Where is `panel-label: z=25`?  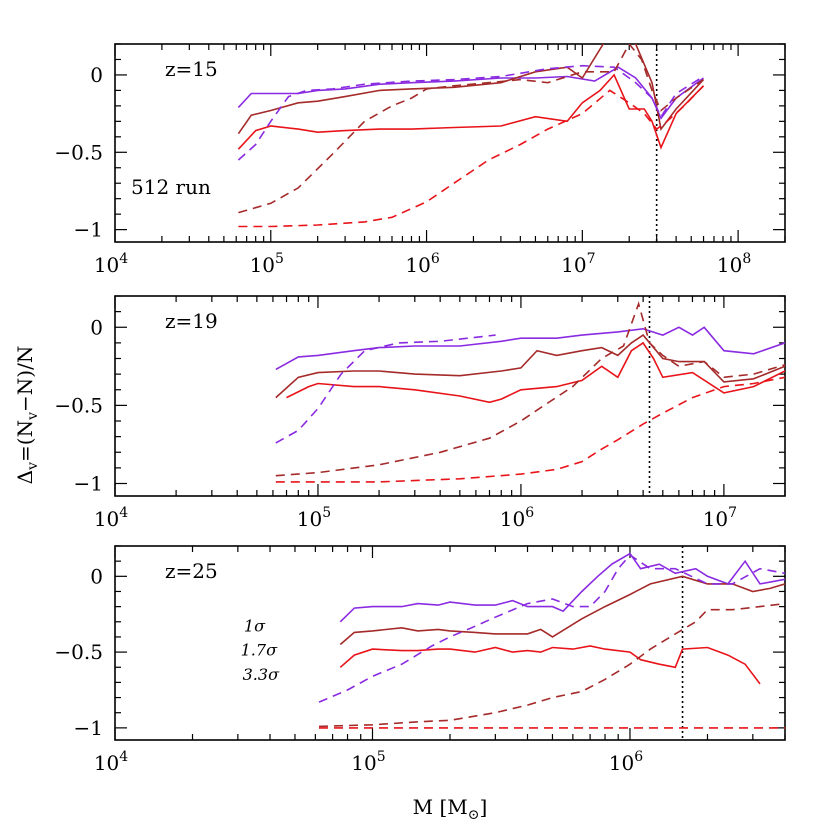 panel-label: z=25 is located at coordinates (191, 571).